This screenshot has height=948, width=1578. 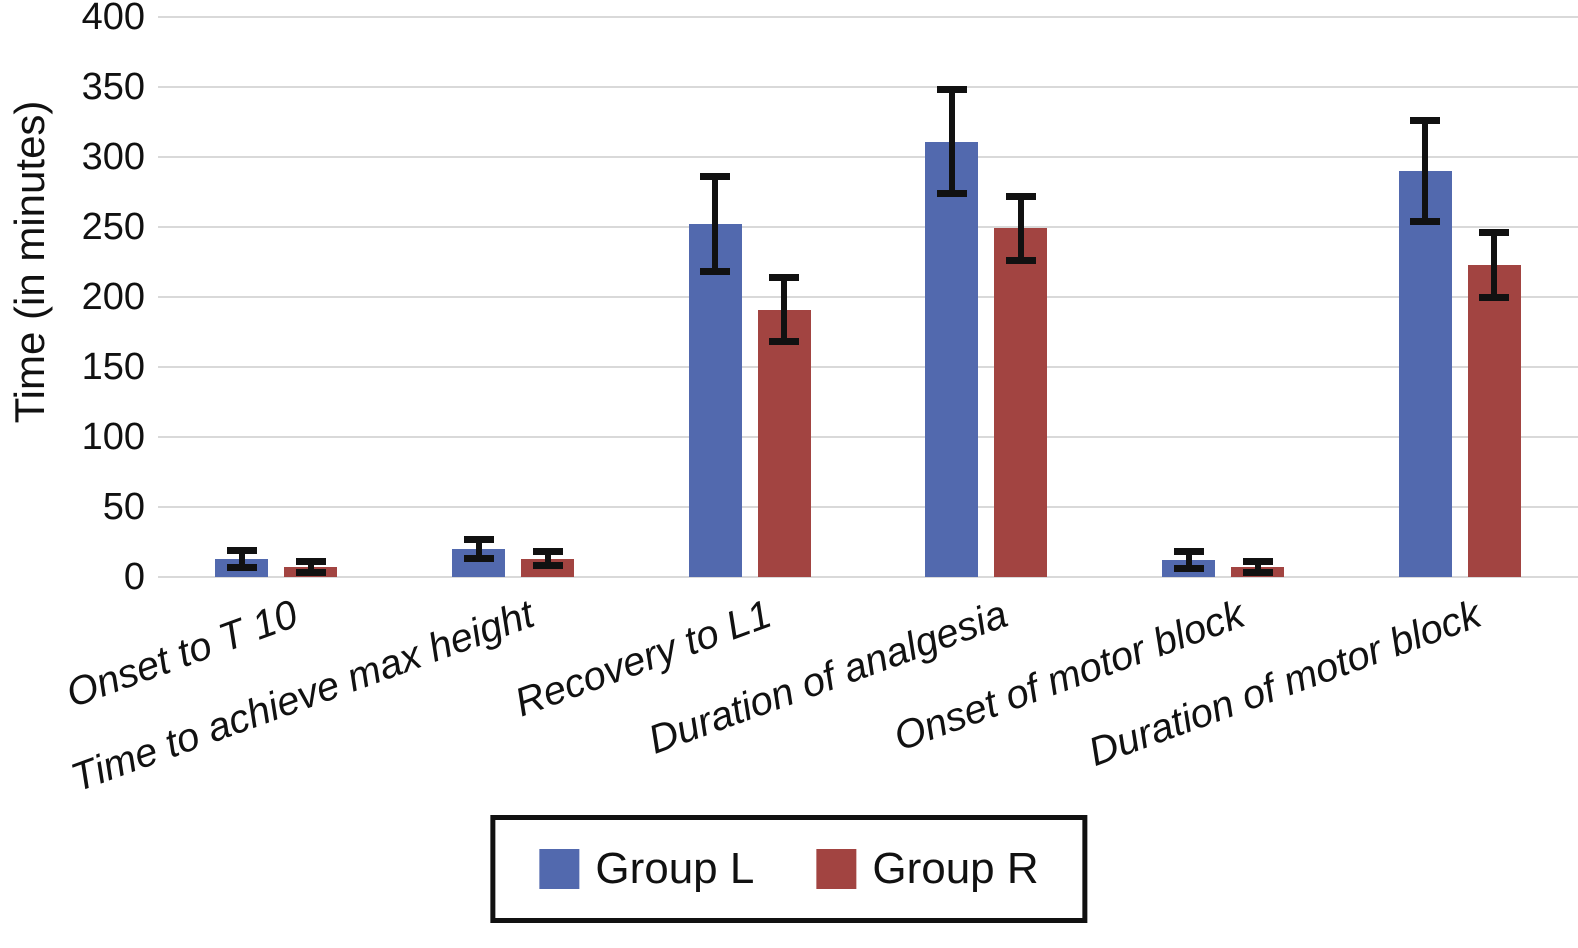 I want to click on legend-entry-group-l: Group L, so click(x=646, y=869).